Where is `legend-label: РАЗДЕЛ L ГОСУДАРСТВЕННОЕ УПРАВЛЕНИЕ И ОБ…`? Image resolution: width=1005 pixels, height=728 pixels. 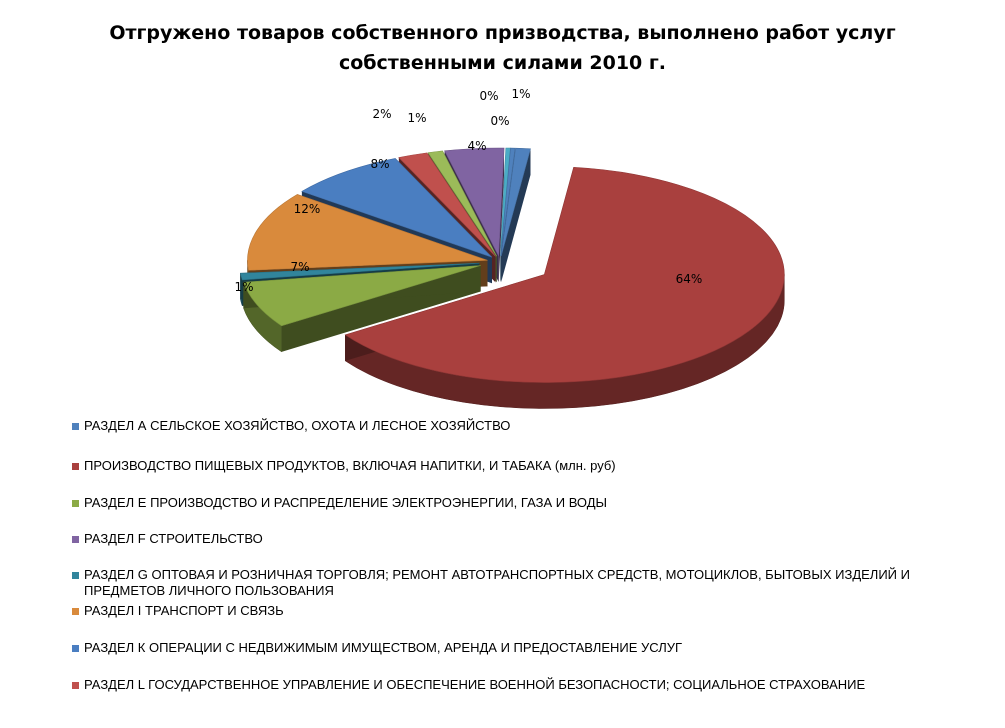
legend-label: РАЗДЕЛ L ГОСУДАРСТВЕННОЕ УПРАВЛЕНИЕ И ОБ… is located at coordinates (475, 684).